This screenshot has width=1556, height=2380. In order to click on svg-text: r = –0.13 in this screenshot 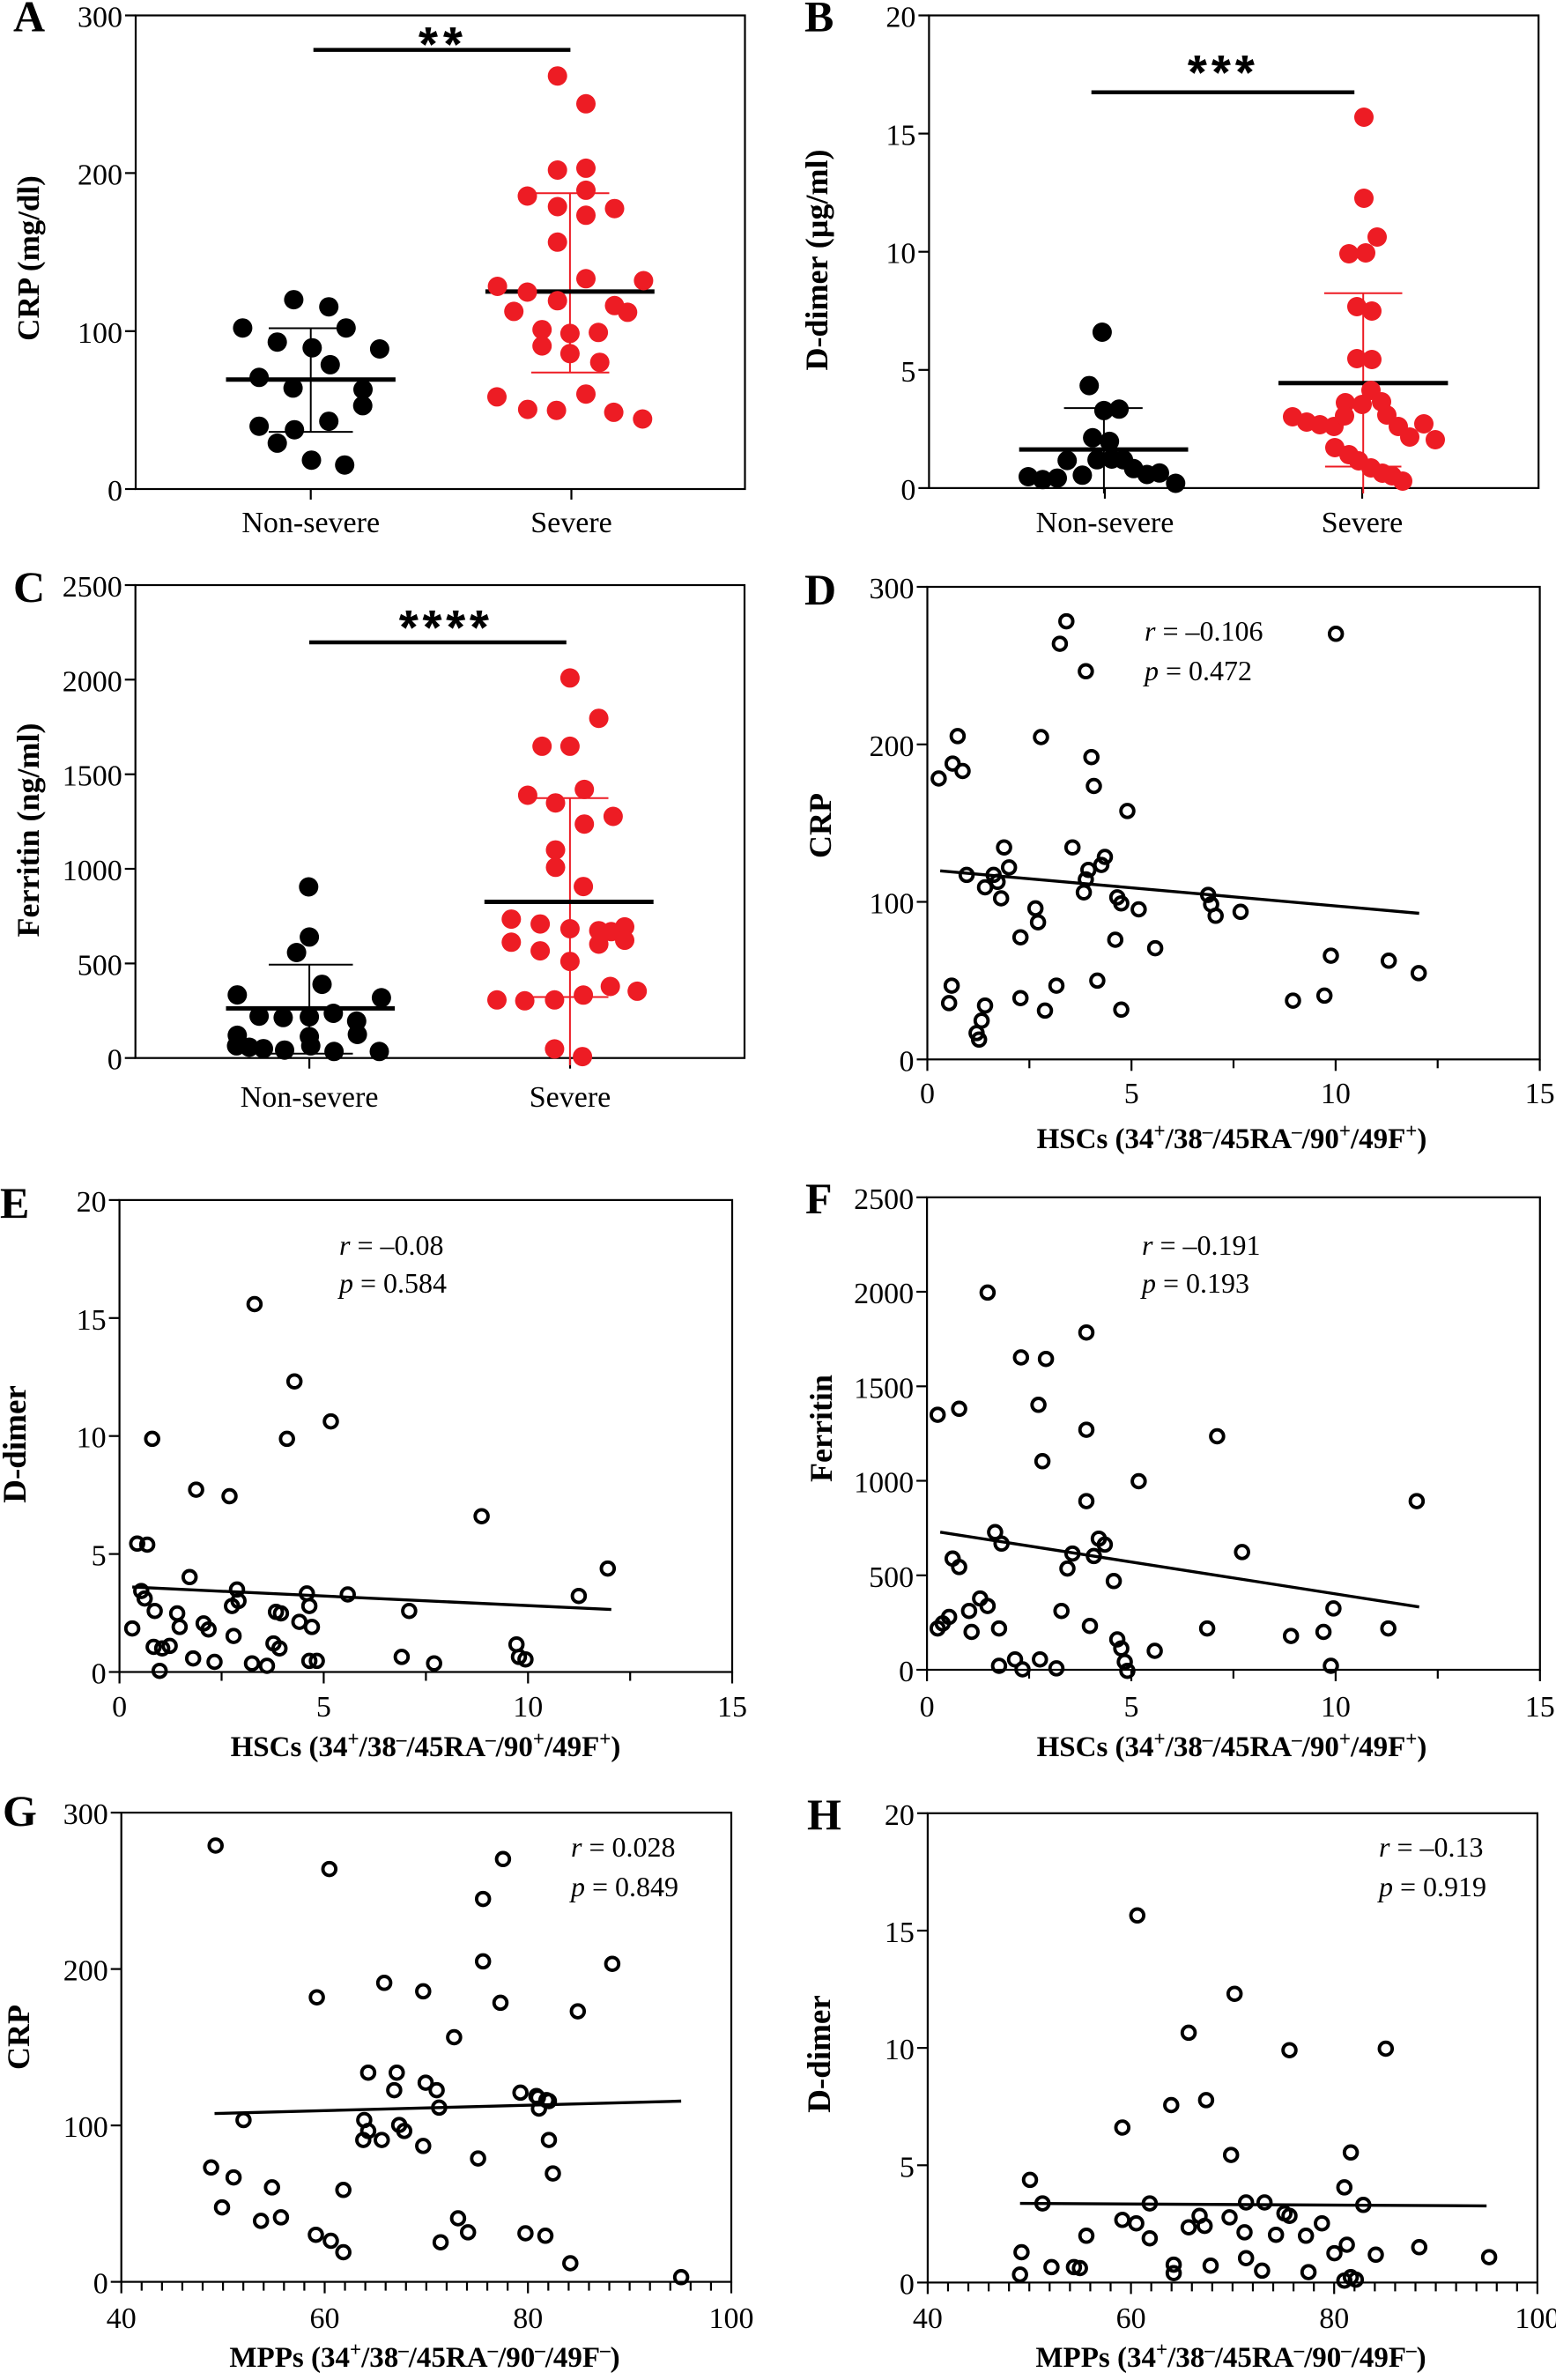, I will do `click(1431, 1847)`.